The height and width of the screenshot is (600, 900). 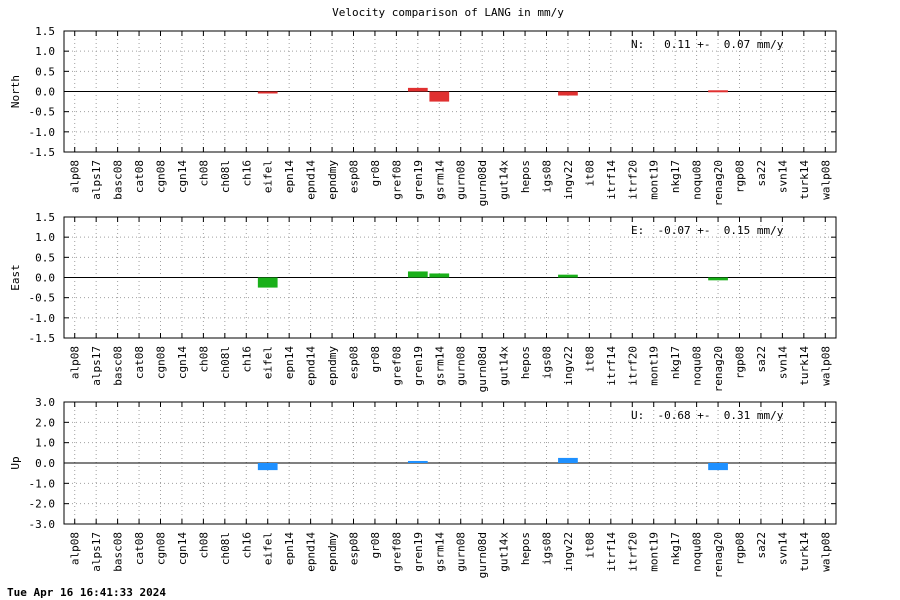 I want to click on east-xtick-label: gurn08, so click(x=461, y=366).